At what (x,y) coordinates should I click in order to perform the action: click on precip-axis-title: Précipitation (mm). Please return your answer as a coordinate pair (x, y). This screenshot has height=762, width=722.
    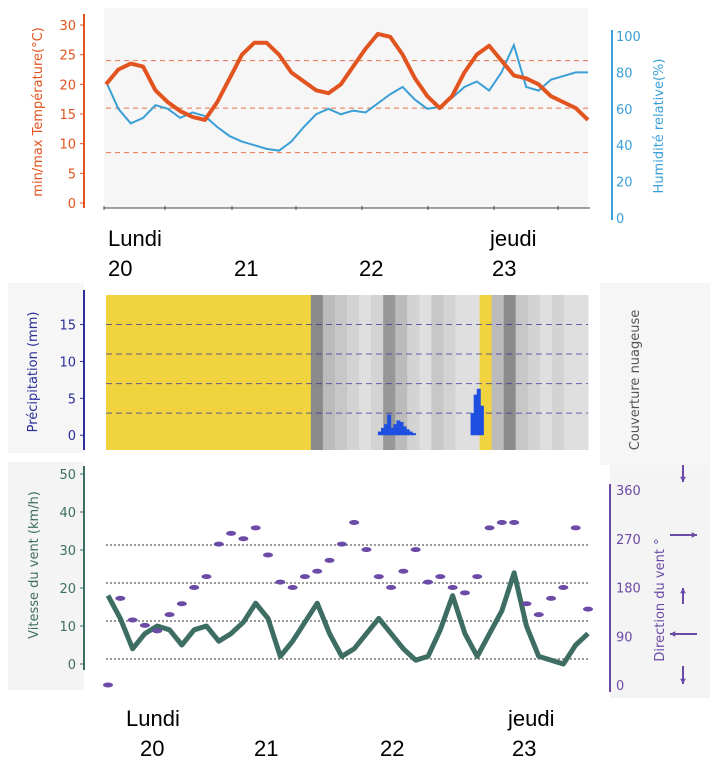
    Looking at the image, I should click on (33, 372).